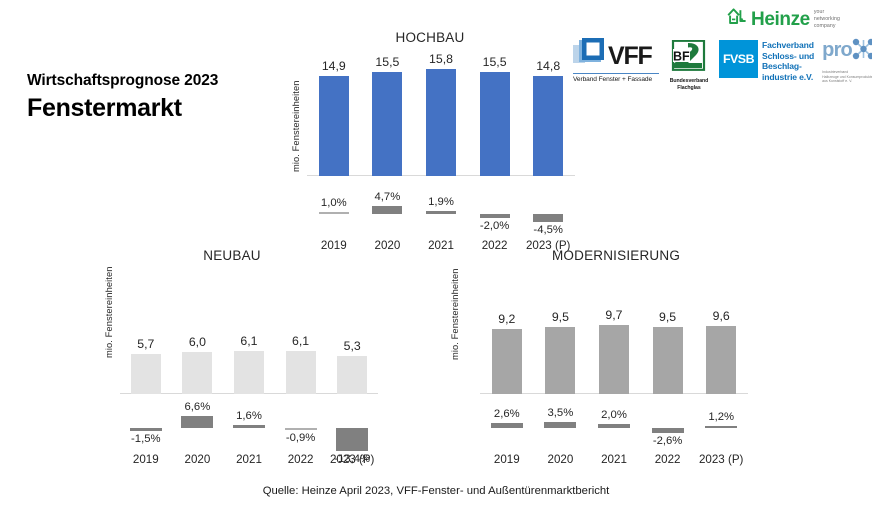  I want to click on prok-subtitle-line1: Industrieverband, so click(835, 72).